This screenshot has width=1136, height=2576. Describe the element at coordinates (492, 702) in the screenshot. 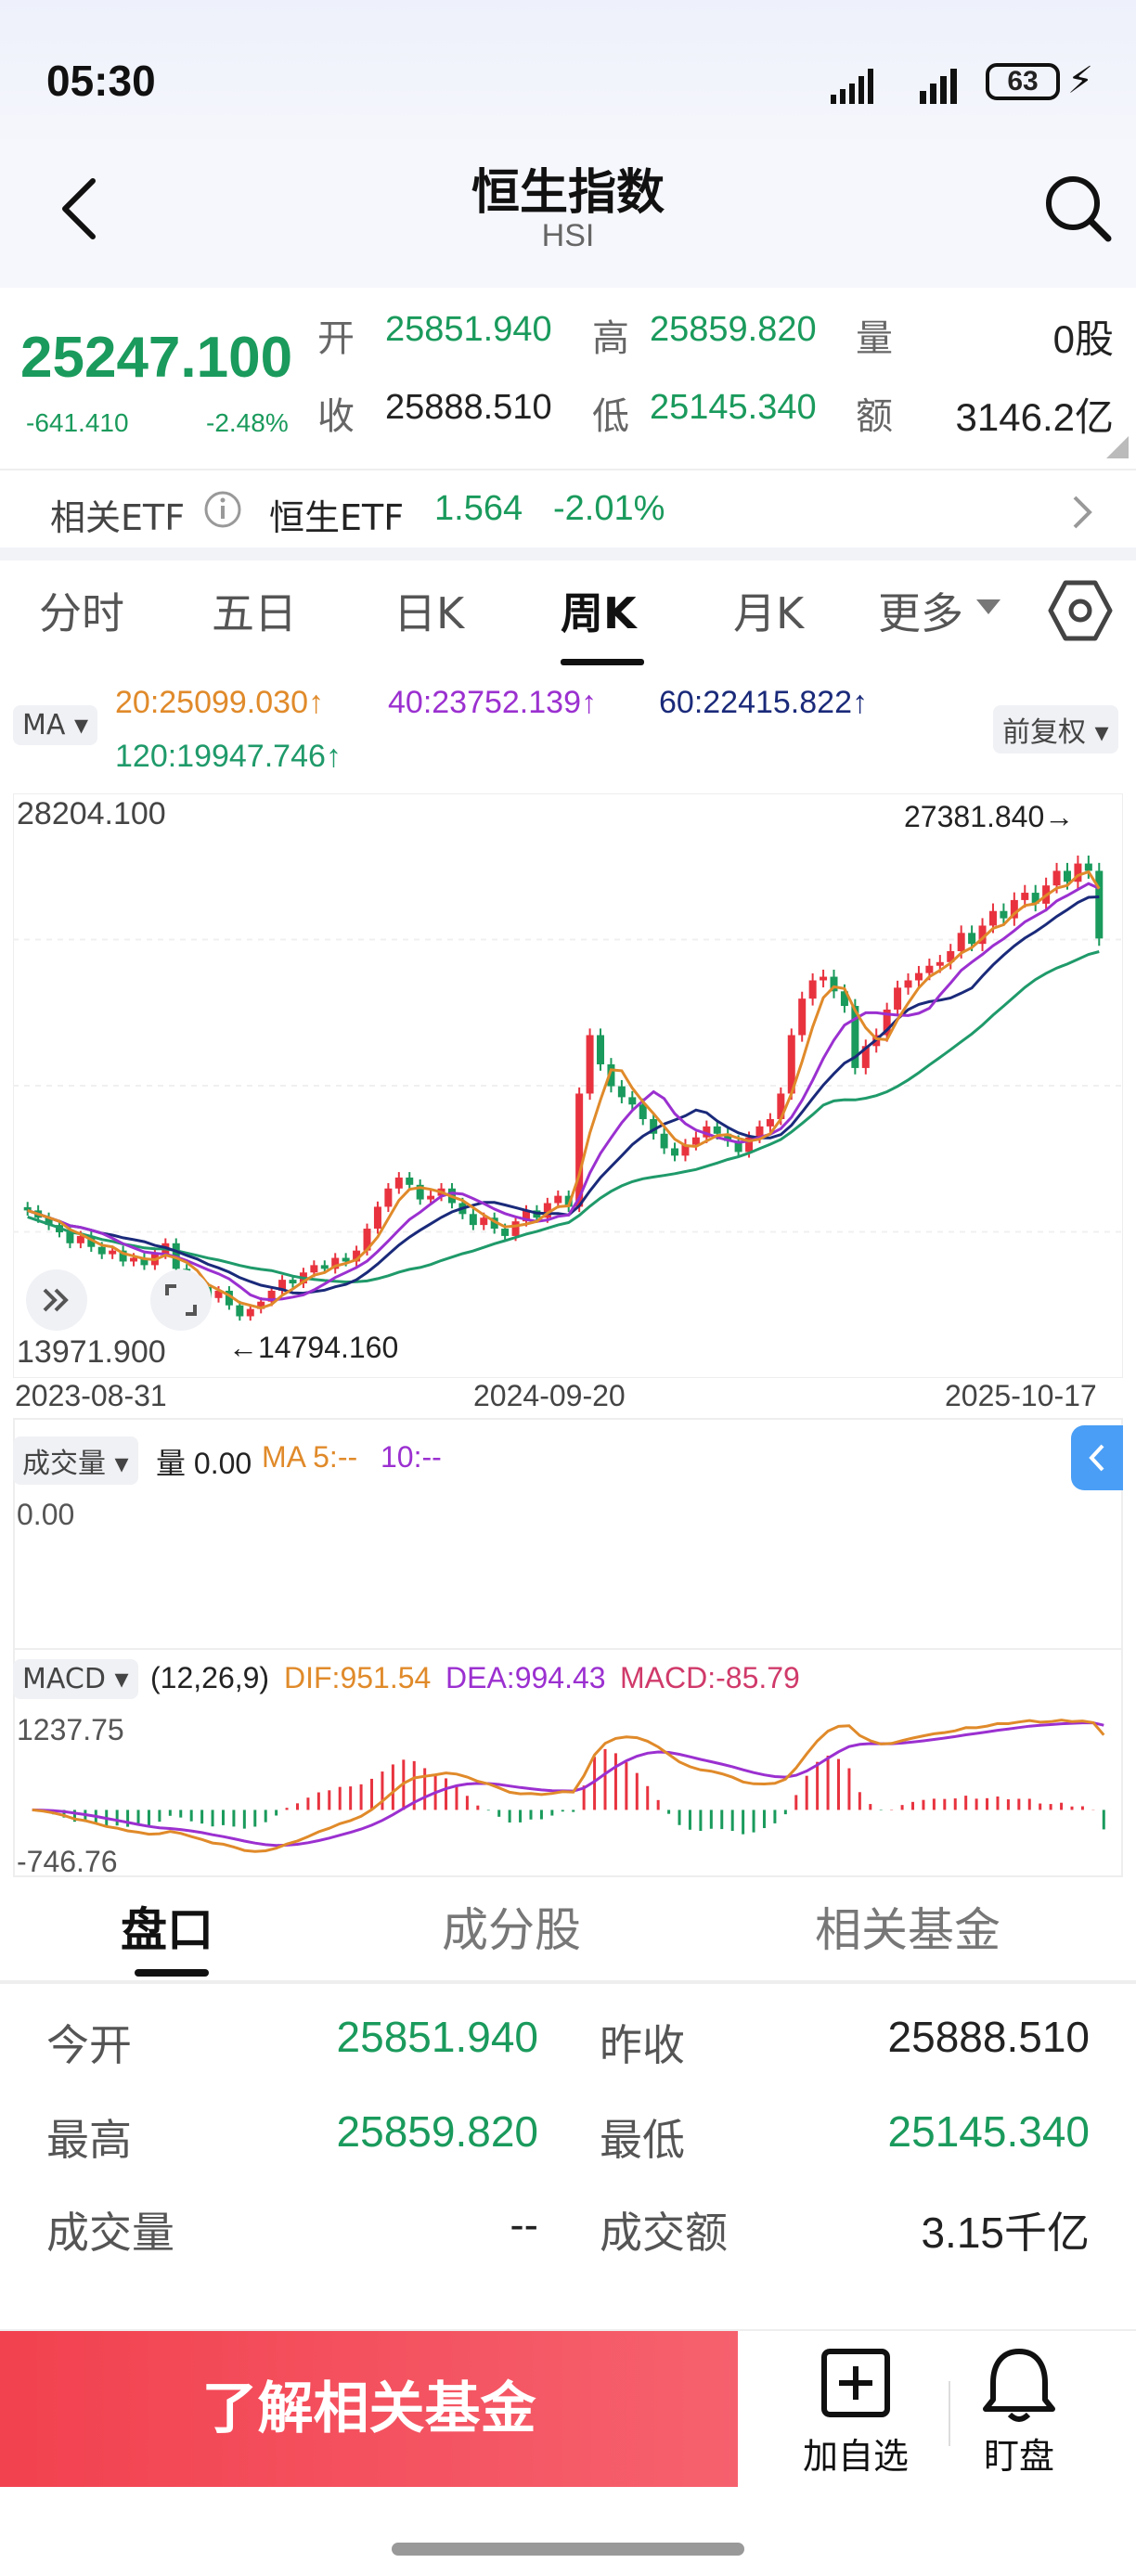

I see `ma40-value: 40:23752.139↑` at that location.